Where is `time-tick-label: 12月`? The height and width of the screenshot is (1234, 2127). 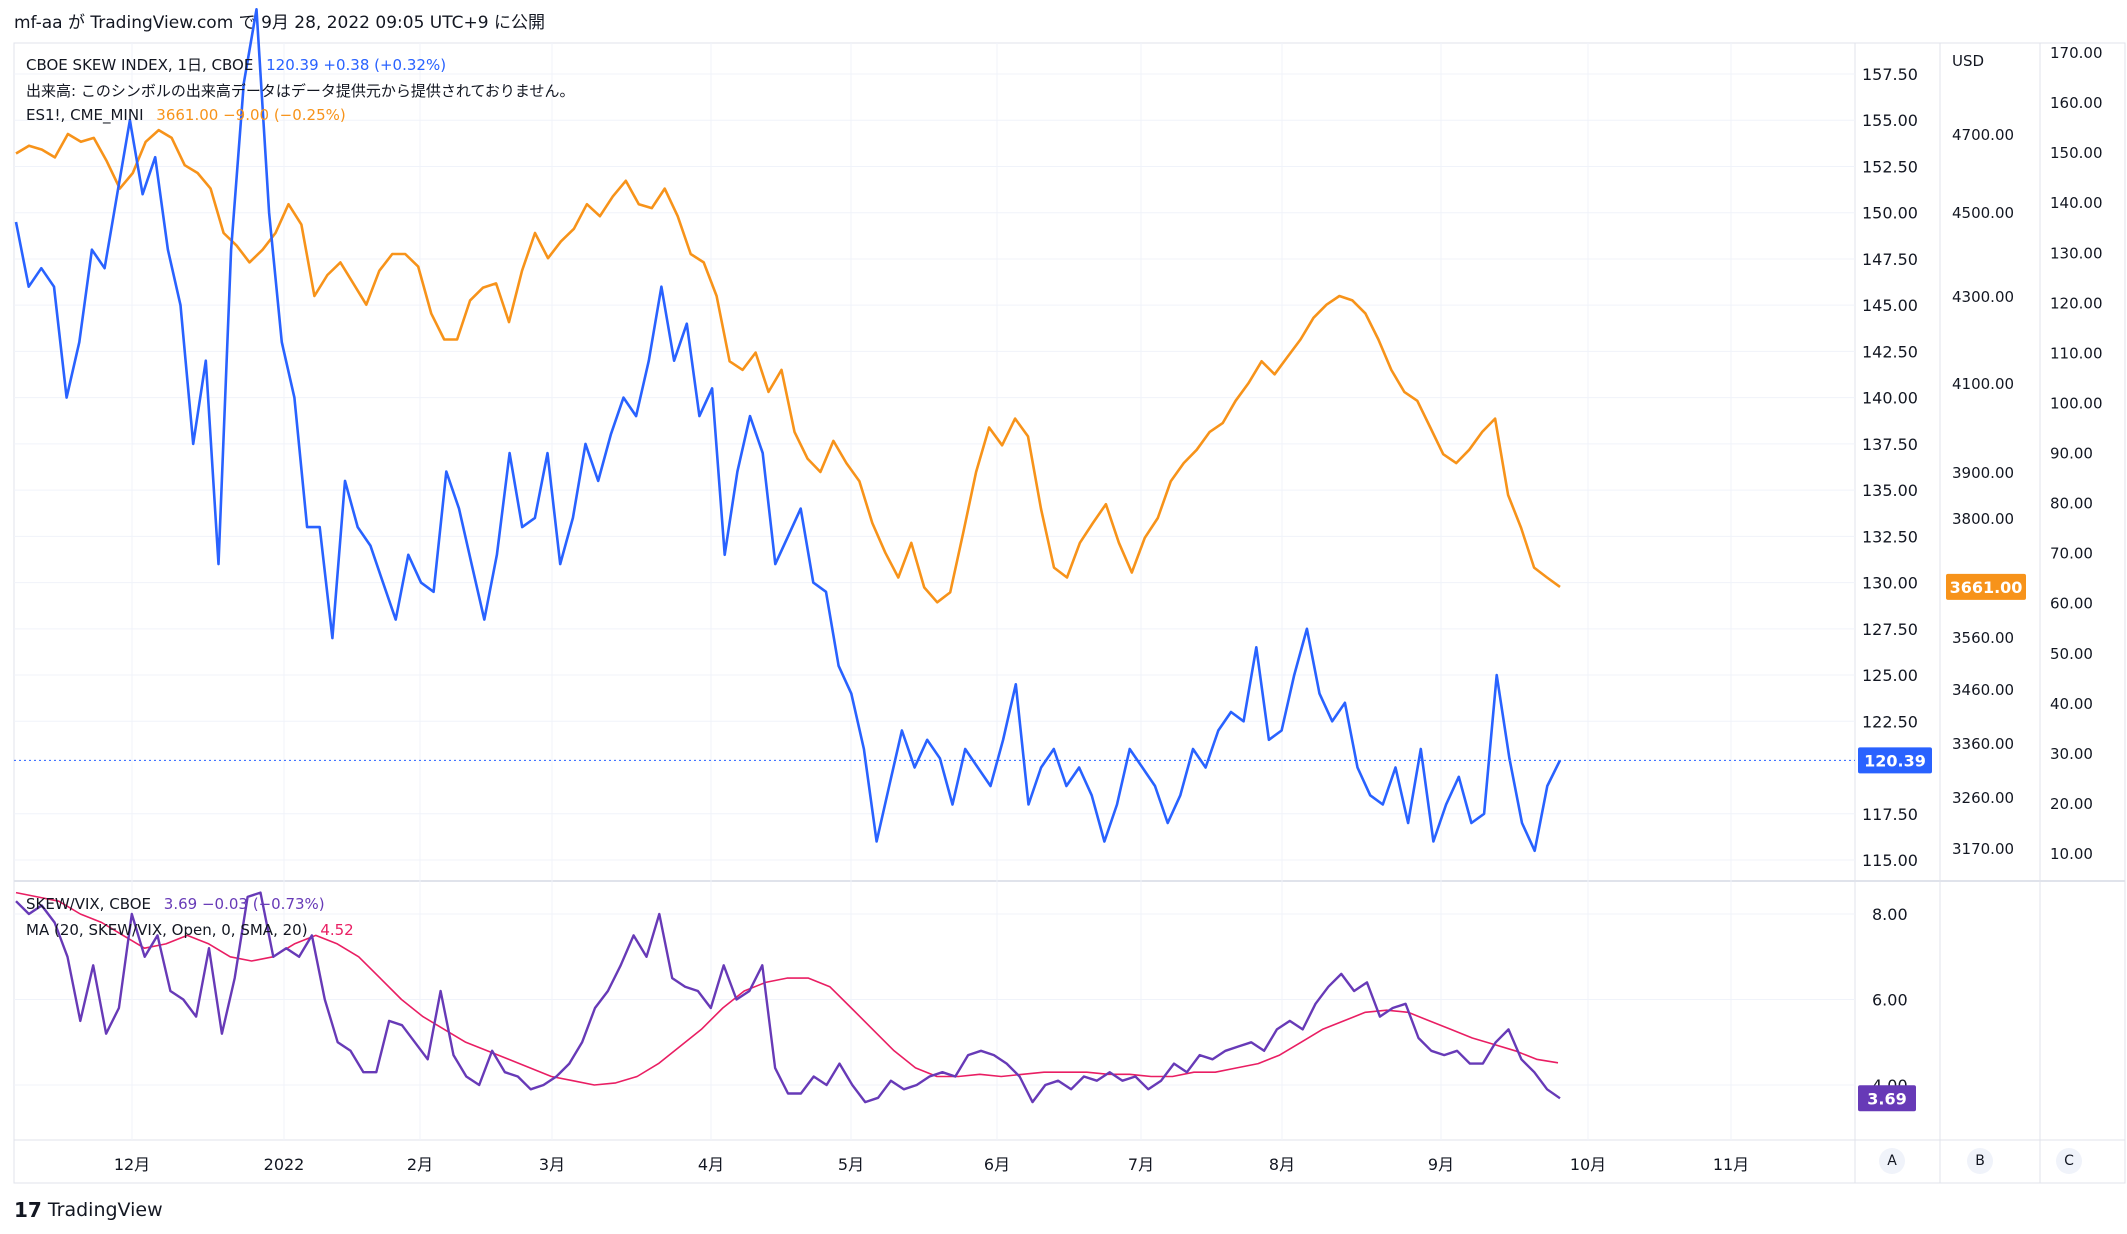
time-tick-label: 12月 is located at coordinates (132, 1164).